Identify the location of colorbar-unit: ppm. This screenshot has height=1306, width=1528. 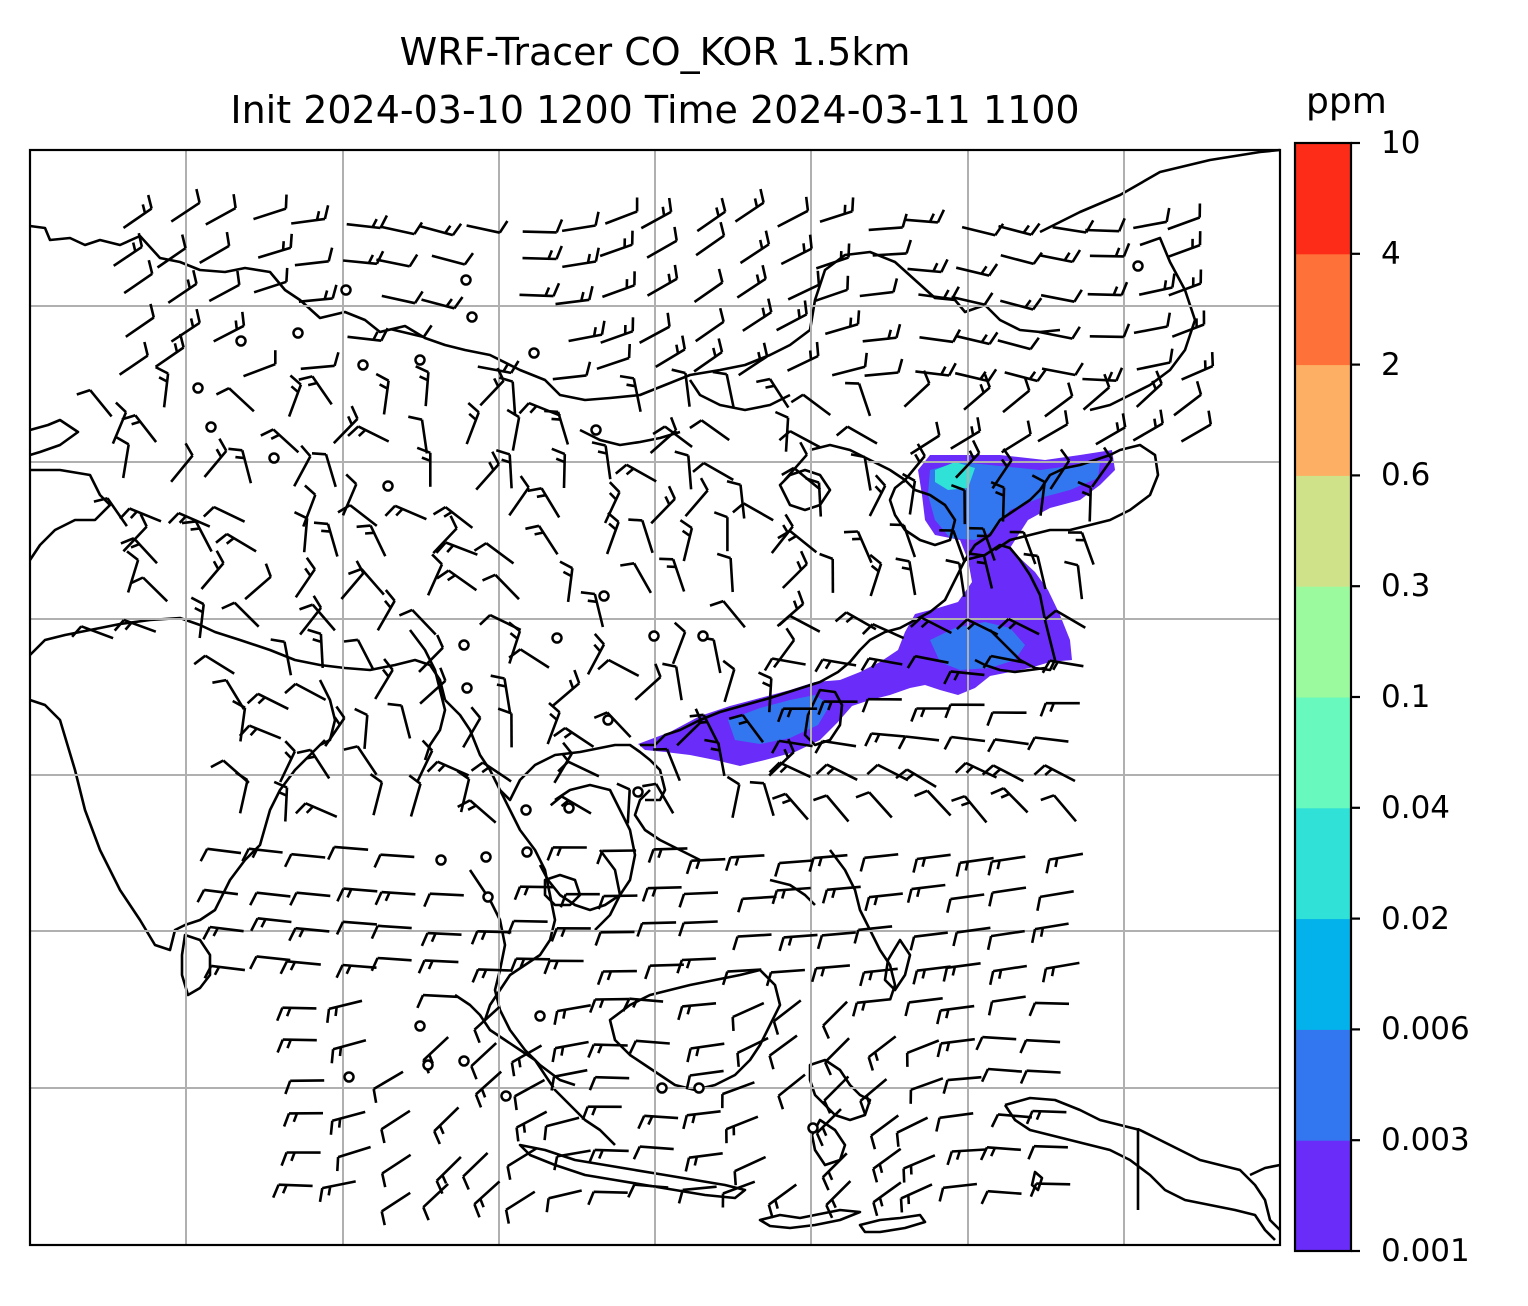
(1346, 101).